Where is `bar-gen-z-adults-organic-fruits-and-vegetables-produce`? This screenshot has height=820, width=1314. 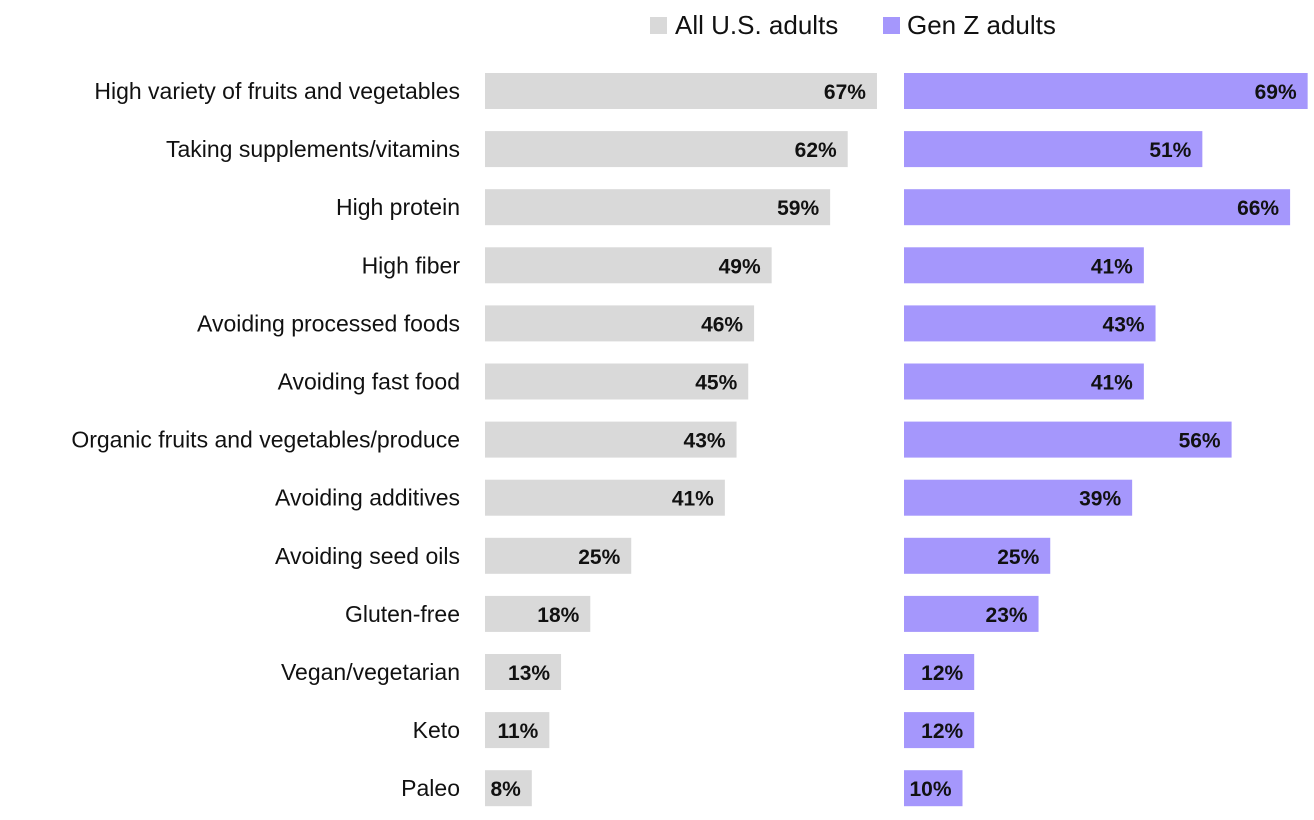 bar-gen-z-adults-organic-fruits-and-vegetables-produce is located at coordinates (1068, 439).